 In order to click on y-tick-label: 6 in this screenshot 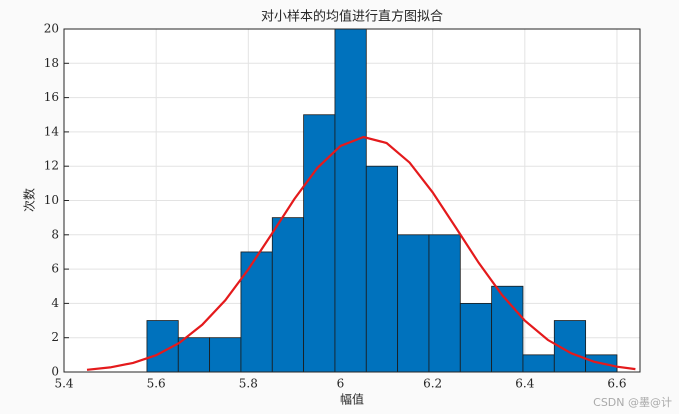, I will do `click(55, 269)`.